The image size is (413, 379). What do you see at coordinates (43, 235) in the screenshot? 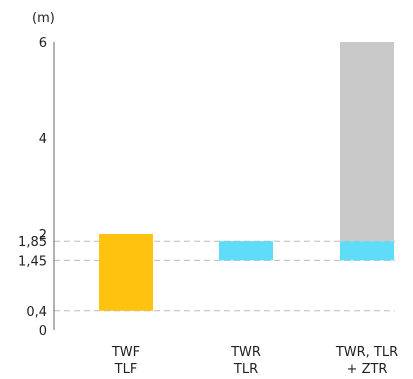
I see `y-tick-label-4: 2` at bounding box center [43, 235].